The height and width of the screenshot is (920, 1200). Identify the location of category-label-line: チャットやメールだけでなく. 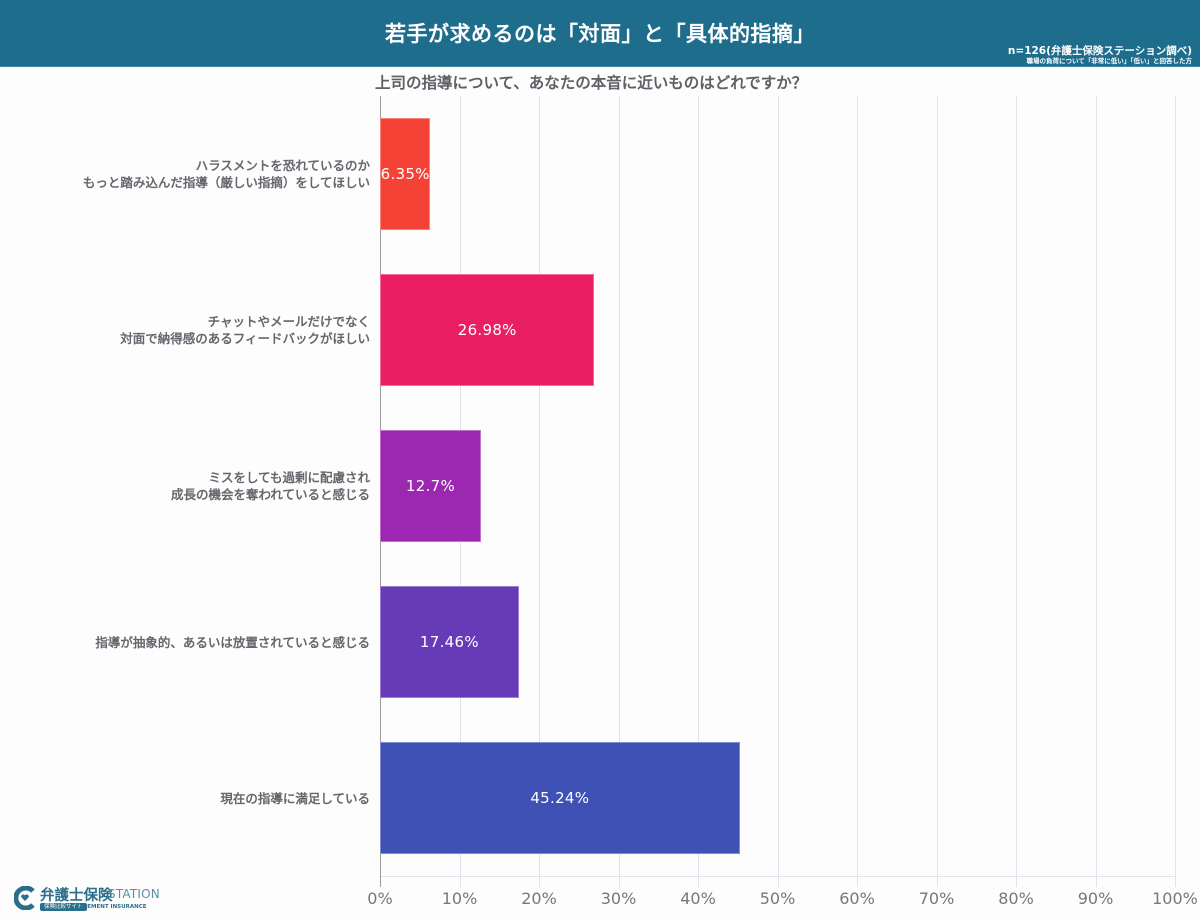
(288, 321).